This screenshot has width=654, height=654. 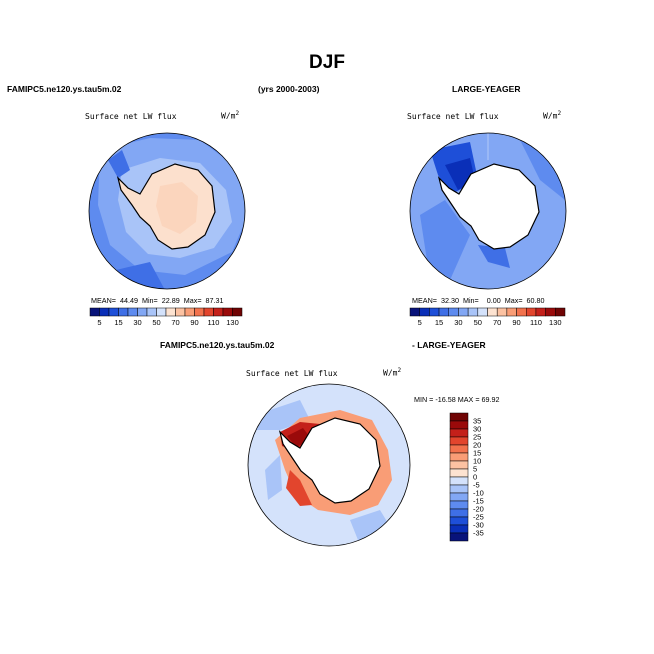 What do you see at coordinates (477, 421) in the screenshot?
I see `panel3-colorbar-tick-label: 35` at bounding box center [477, 421].